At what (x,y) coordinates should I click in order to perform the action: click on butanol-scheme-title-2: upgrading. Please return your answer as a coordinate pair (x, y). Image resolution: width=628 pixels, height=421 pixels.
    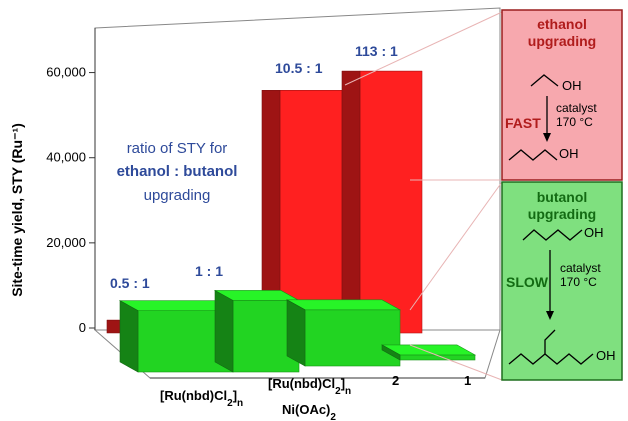
    Looking at the image, I should click on (562, 214).